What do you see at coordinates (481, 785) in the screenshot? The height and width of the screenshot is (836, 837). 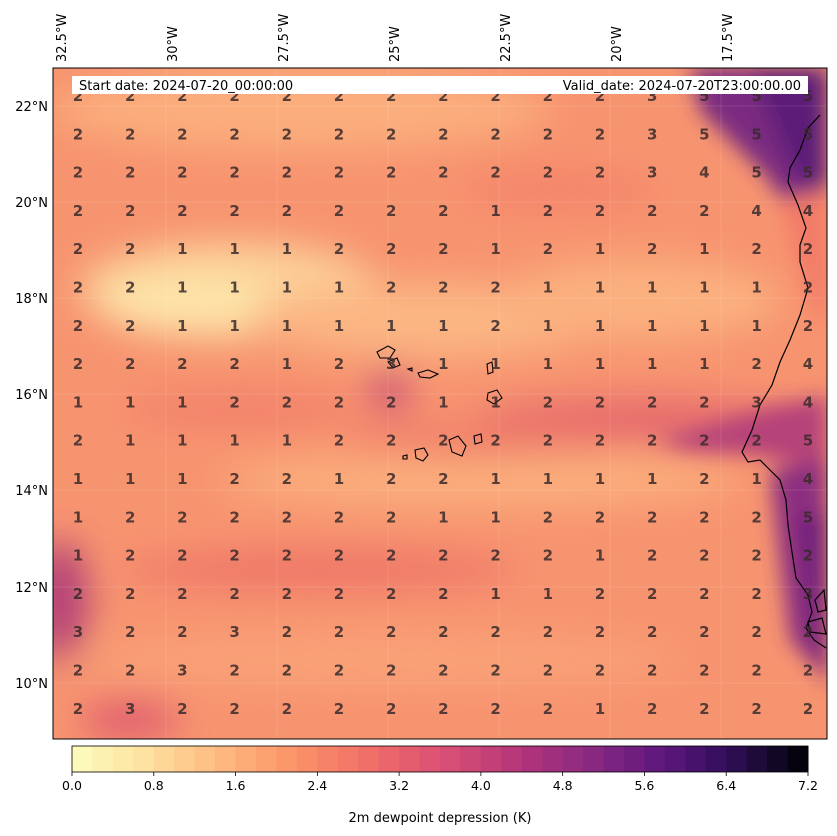 I see `colorbar-tick-label: 4.0` at bounding box center [481, 785].